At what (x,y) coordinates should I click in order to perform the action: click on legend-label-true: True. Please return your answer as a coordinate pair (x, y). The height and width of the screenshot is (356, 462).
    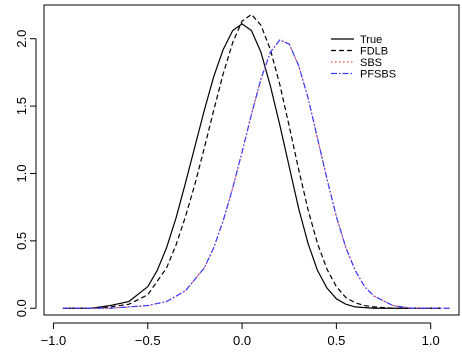
    Looking at the image, I should click on (371, 40).